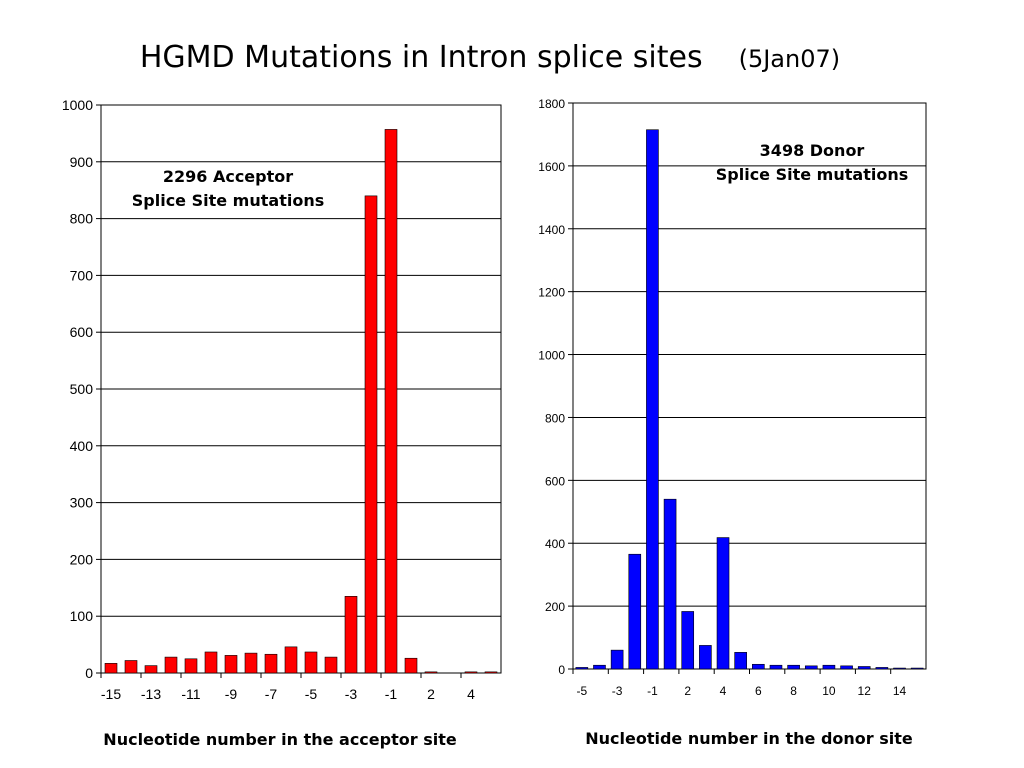 This screenshot has height=768, width=1024. What do you see at coordinates (687, 691) in the screenshot?
I see `donor-xtick-label: 2` at bounding box center [687, 691].